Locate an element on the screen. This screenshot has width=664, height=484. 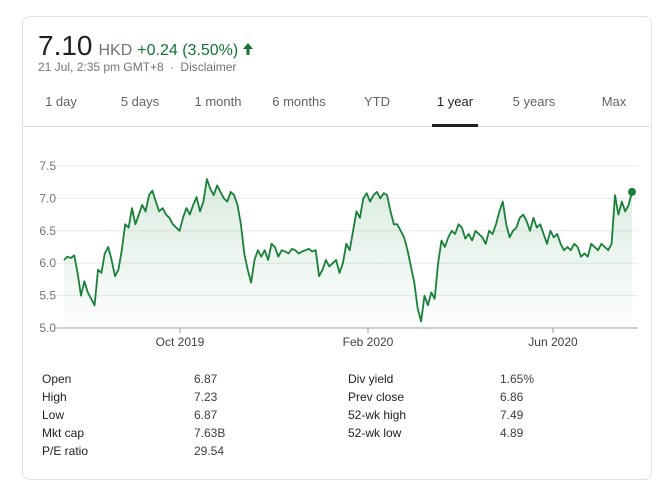
stat-value-open: 6.87 is located at coordinates (206, 379).